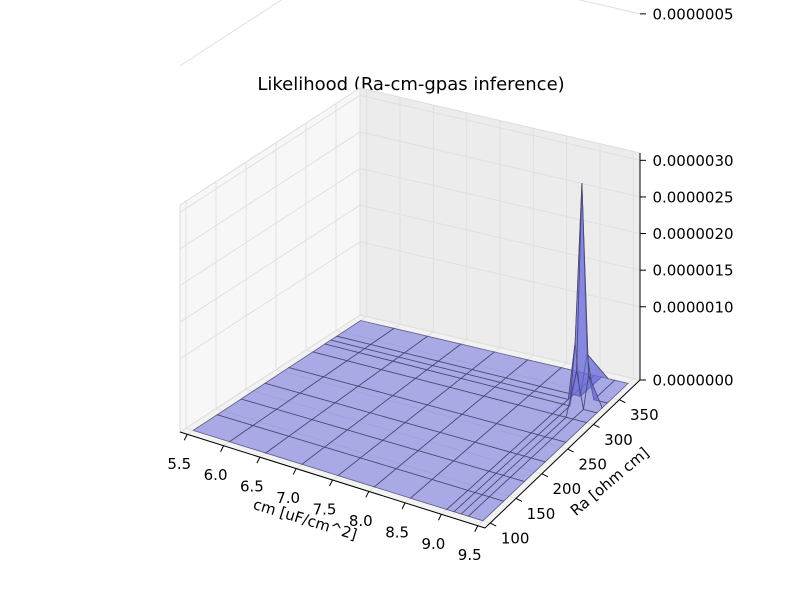 Image resolution: width=800 pixels, height=600 pixels. I want to click on x-tick-label: 9.5, so click(470, 555).